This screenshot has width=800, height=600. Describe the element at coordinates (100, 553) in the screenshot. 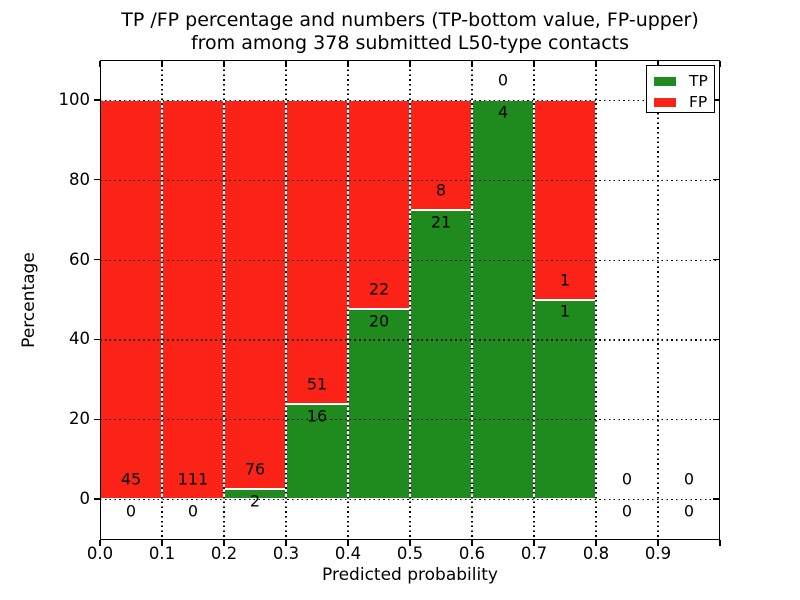

I see `x-tick-label: 0.0` at that location.